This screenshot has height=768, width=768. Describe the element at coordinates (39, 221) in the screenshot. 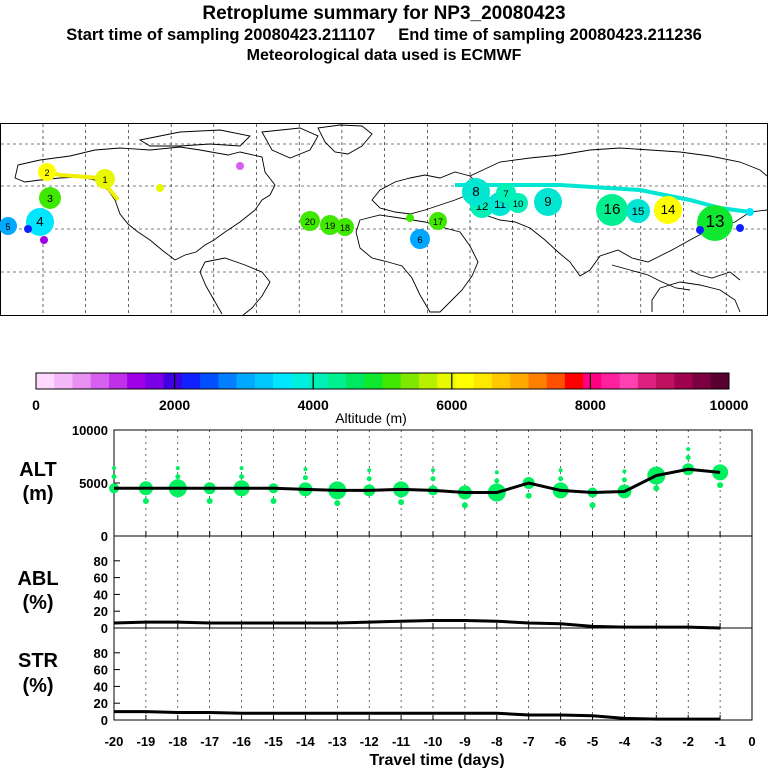

I see `plume-cluster-label: 4` at that location.